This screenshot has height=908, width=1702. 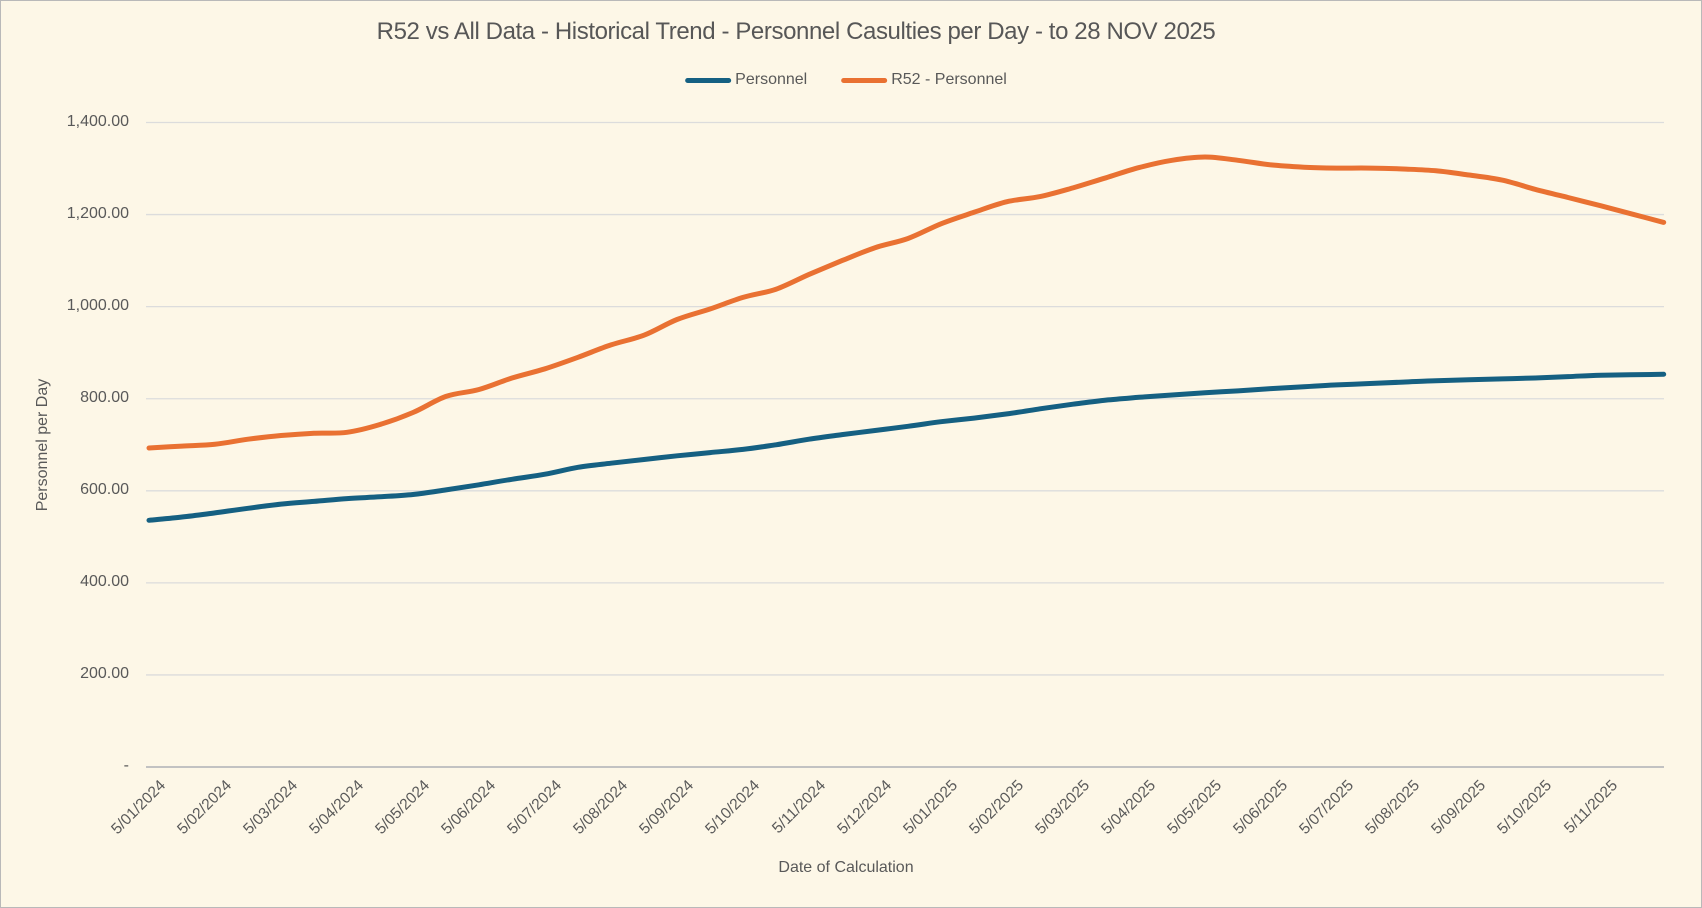 I want to click on legend-swatch-r52-personnel, so click(x=864, y=80).